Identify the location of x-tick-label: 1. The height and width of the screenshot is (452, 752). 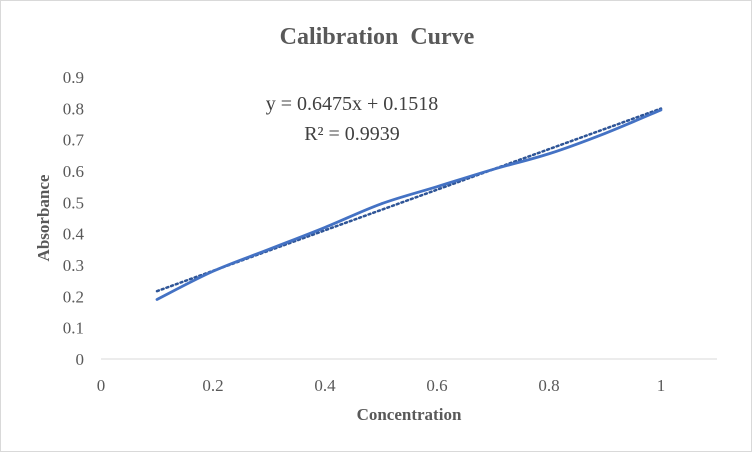
(661, 385).